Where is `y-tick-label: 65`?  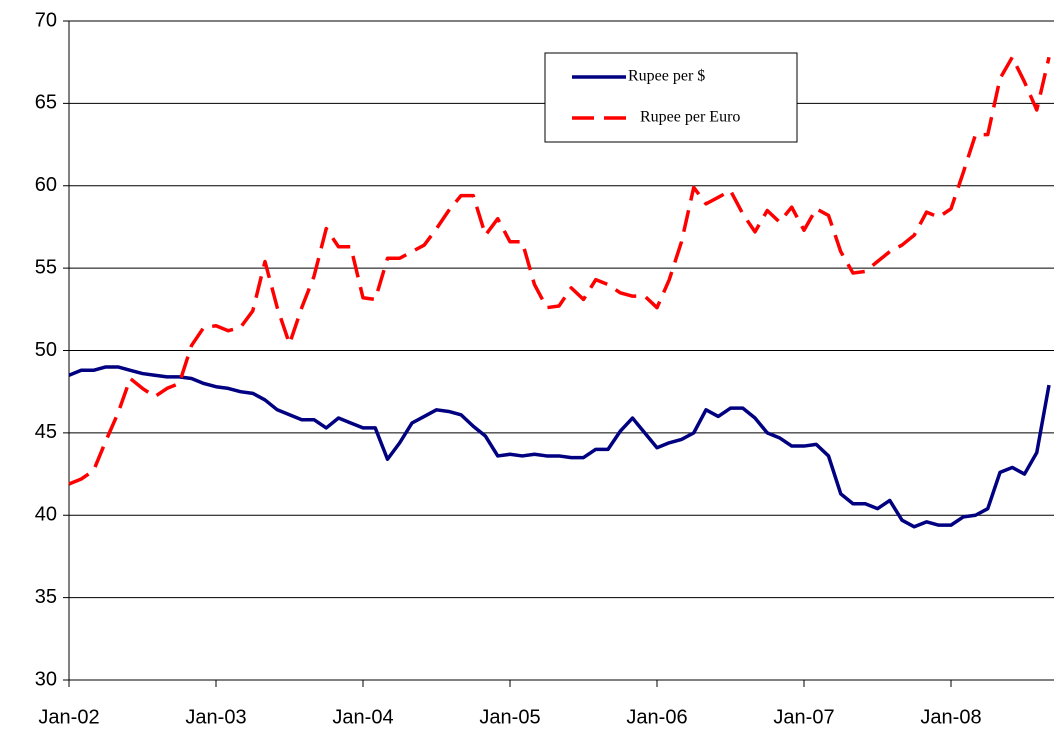
y-tick-label: 65 is located at coordinates (46, 103).